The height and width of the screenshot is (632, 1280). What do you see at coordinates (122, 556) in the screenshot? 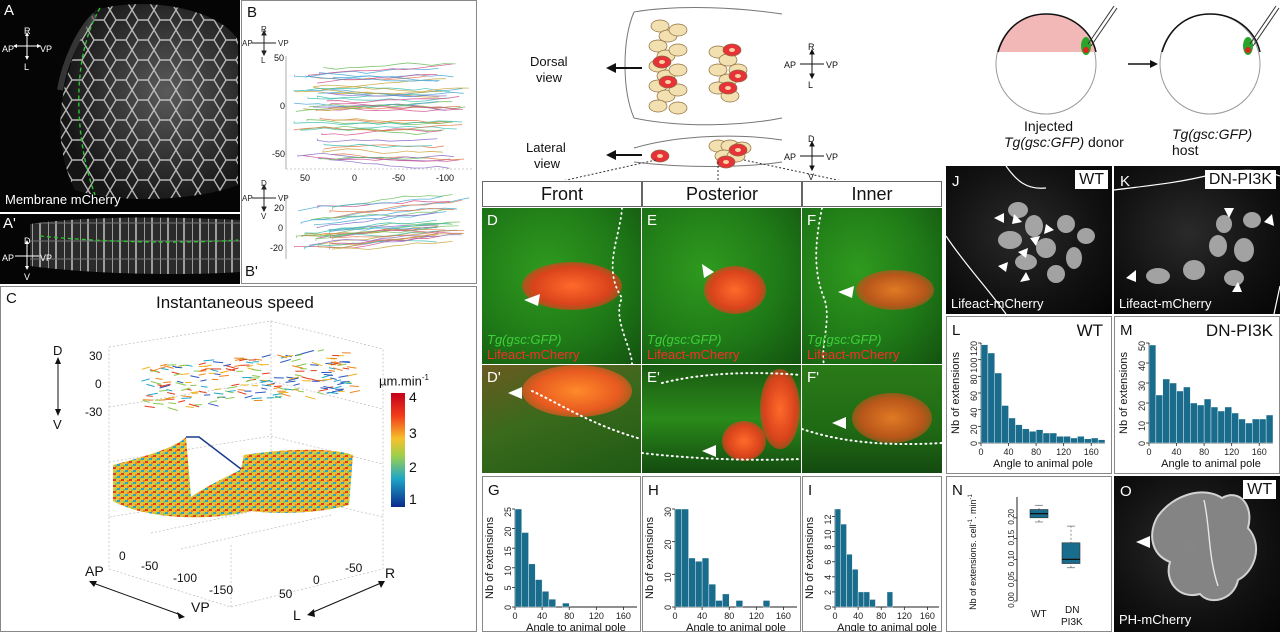
I see `c-ap-tick-0: 0` at bounding box center [122, 556].